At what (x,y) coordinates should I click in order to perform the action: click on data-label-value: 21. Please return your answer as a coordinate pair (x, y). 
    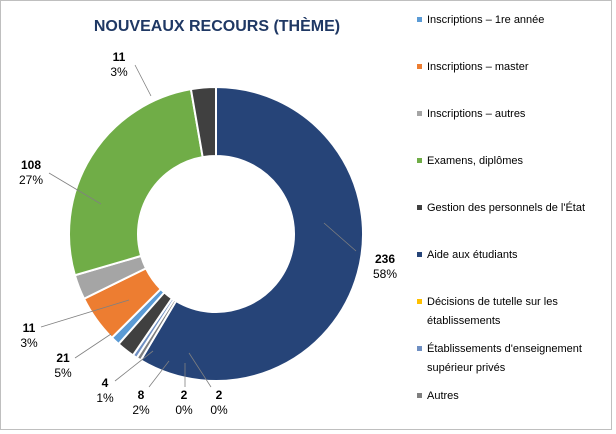
    Looking at the image, I should click on (63, 358).